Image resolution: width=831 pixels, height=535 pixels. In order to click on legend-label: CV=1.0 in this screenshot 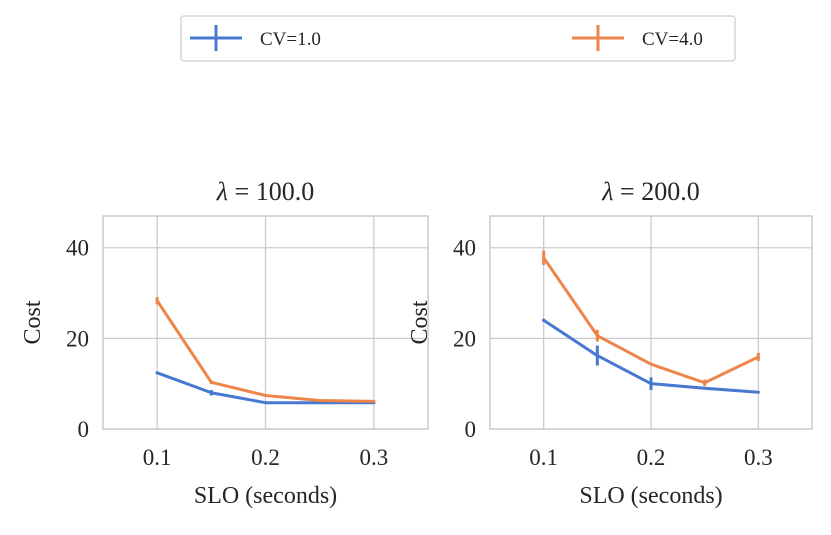, I will do `click(290, 39)`.